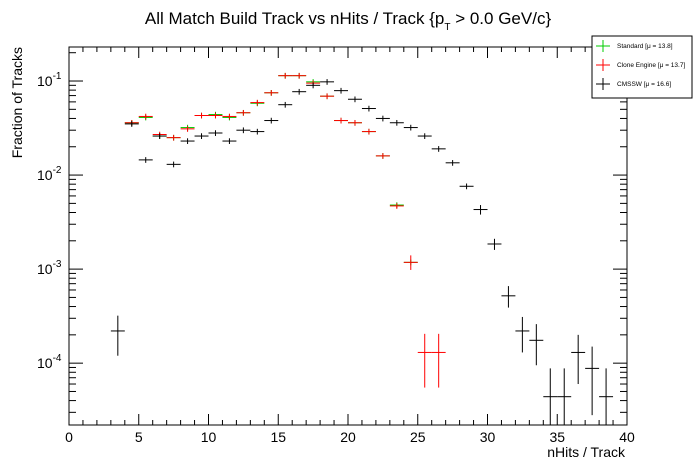  I want to click on x-tick-label: 30, so click(488, 437).